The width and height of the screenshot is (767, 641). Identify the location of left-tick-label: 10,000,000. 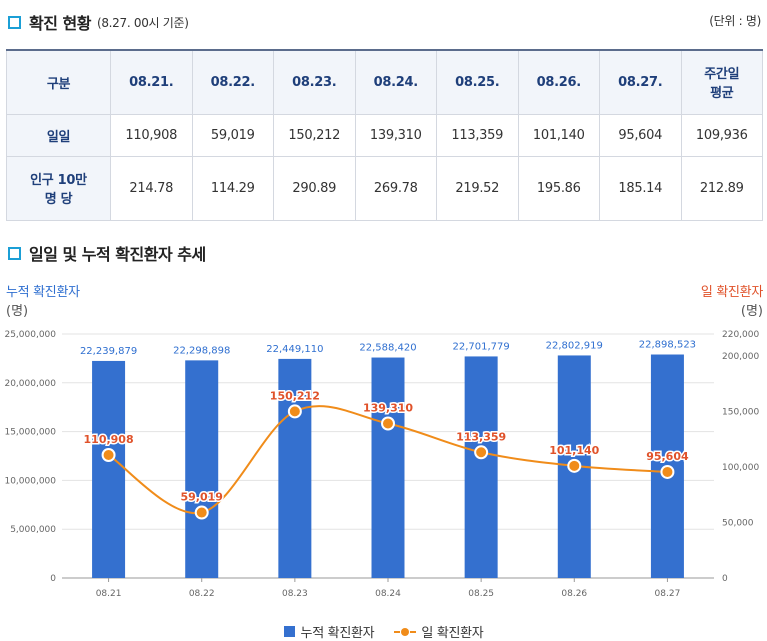
(30, 481).